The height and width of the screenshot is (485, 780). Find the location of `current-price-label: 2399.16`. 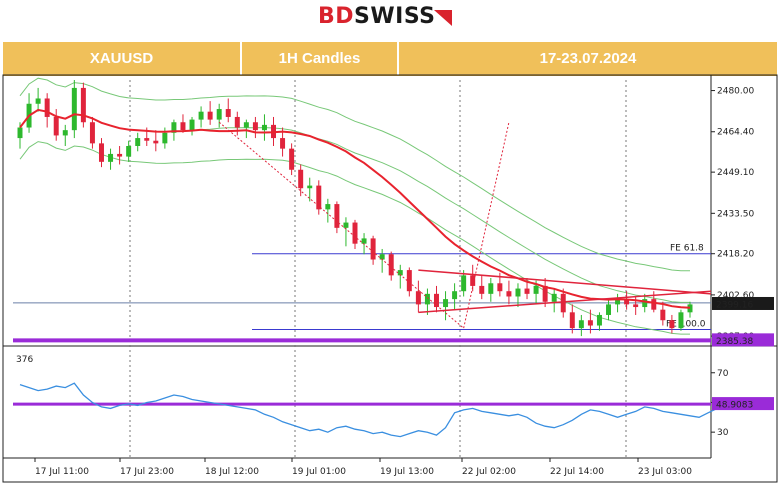

current-price-label: 2399.16 is located at coordinates (734, 305).